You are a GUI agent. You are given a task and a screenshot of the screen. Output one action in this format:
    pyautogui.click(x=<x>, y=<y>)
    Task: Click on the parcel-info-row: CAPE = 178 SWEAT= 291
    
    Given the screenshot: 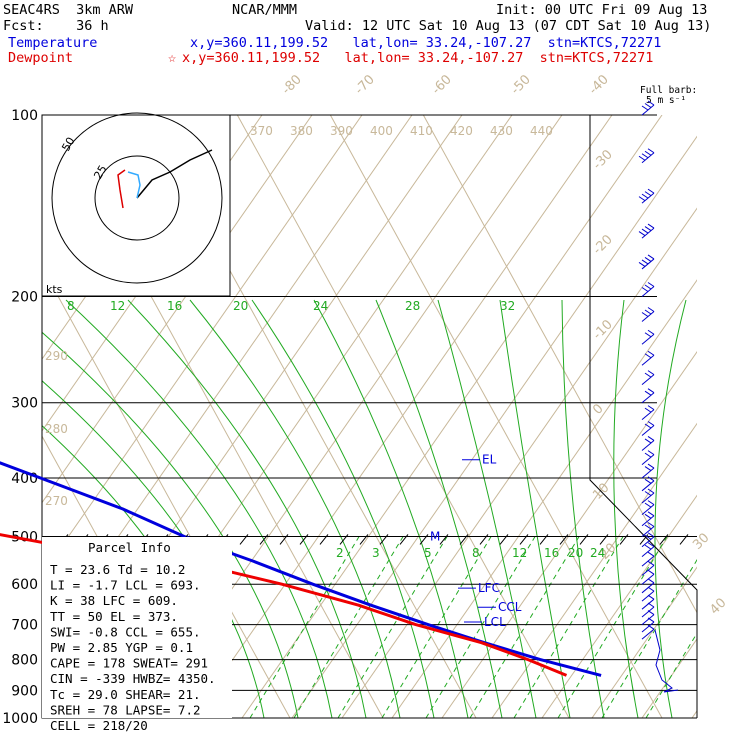 What is the action you would take?
    pyautogui.click(x=129, y=663)
    